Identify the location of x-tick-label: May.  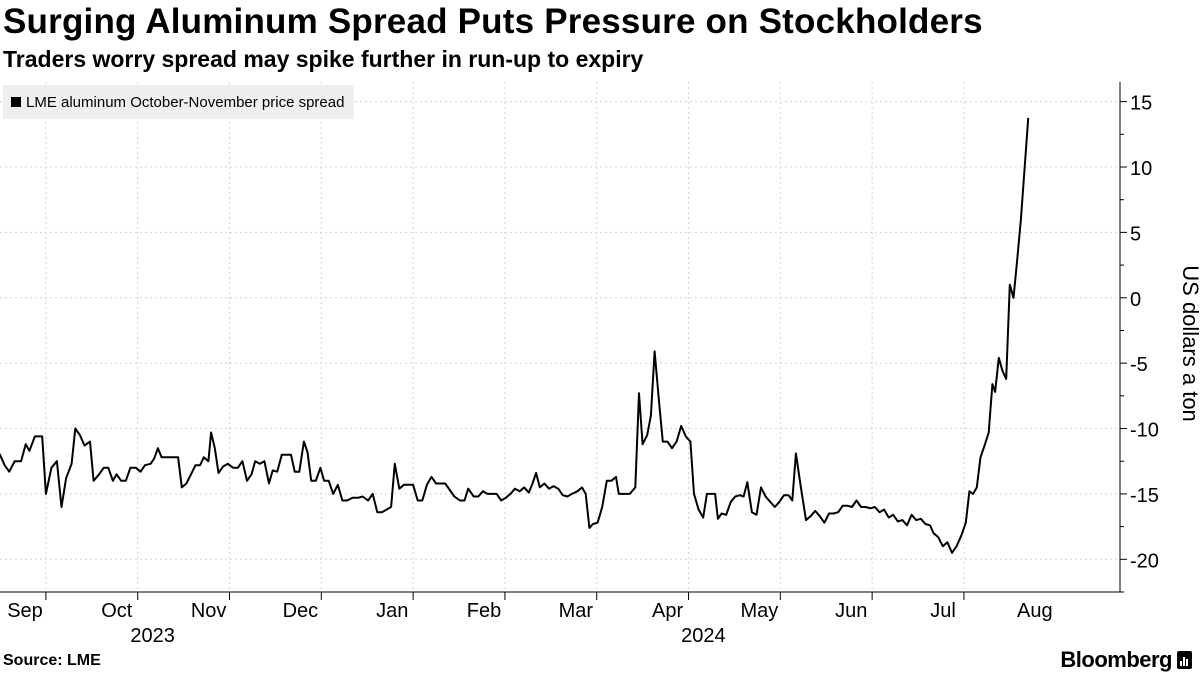
(760, 611).